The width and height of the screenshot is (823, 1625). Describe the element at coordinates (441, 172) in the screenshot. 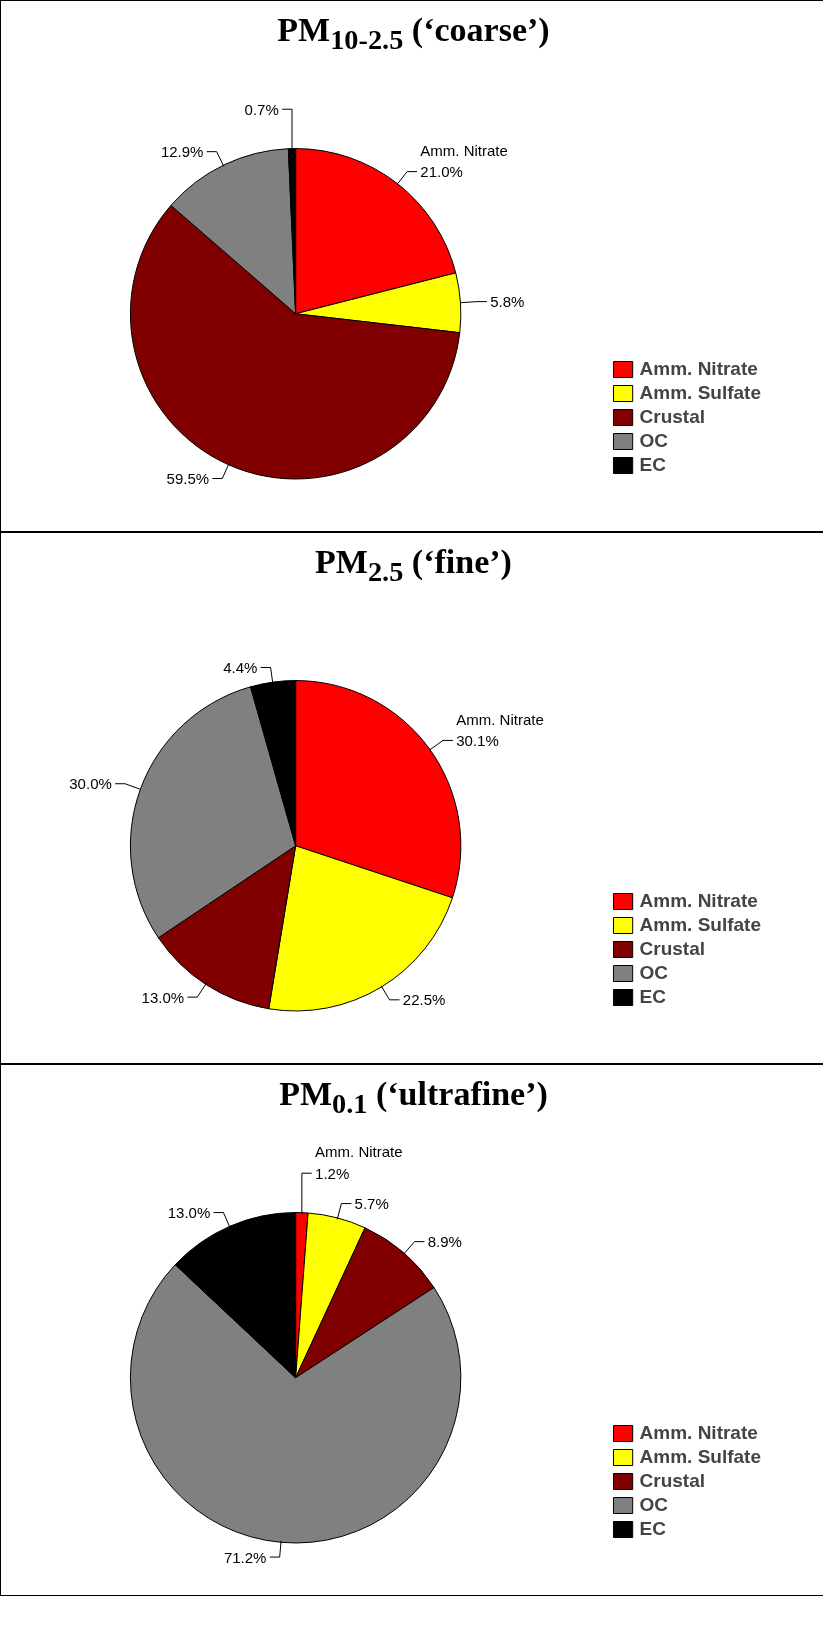

I see `data-label: 21.0%` at that location.